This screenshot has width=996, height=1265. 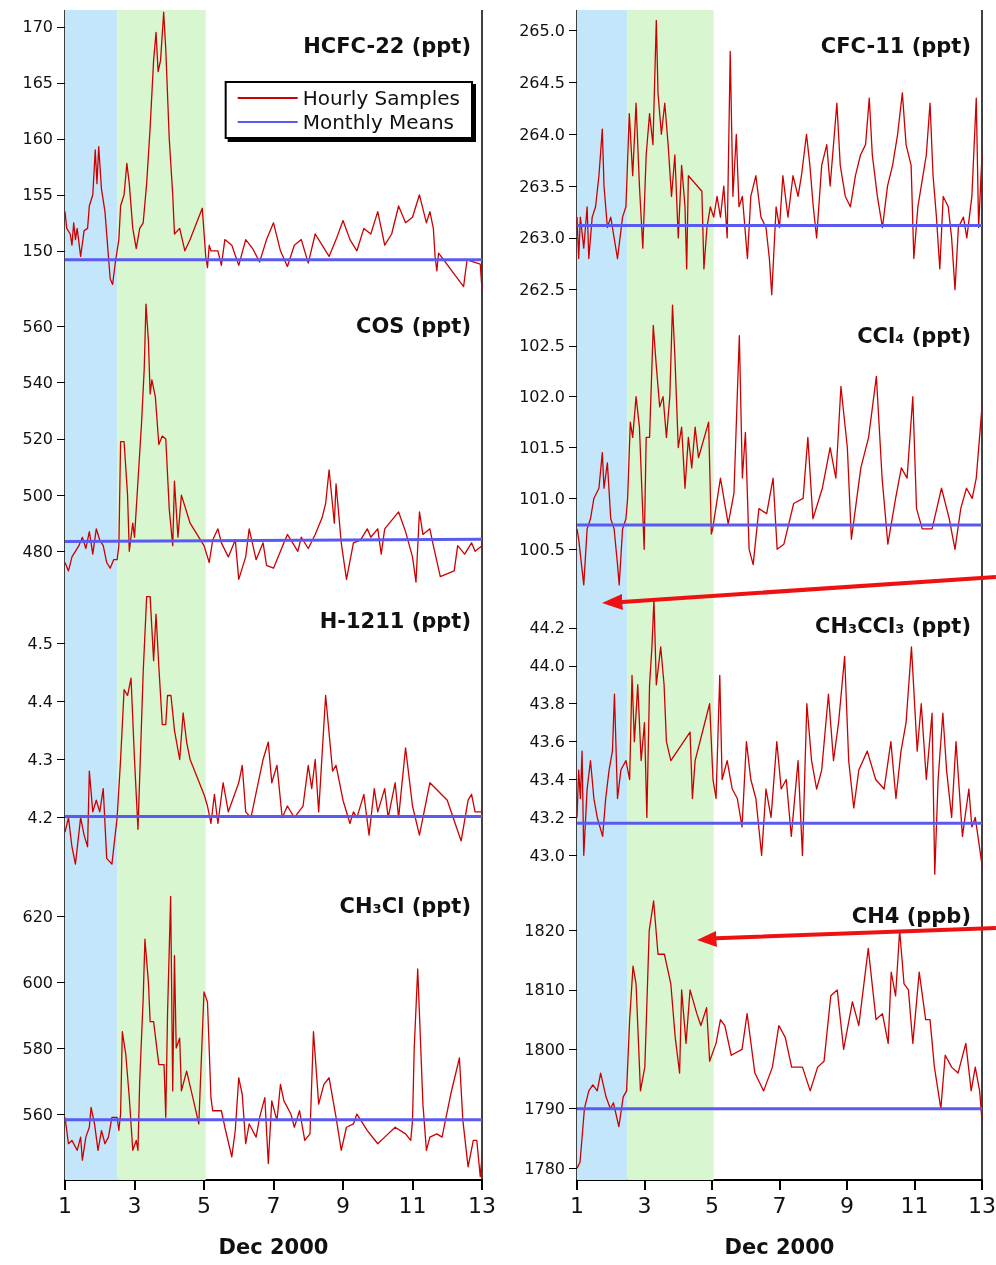 What do you see at coordinates (542, 82) in the screenshot?
I see `y-tick-label: 264.5` at bounding box center [542, 82].